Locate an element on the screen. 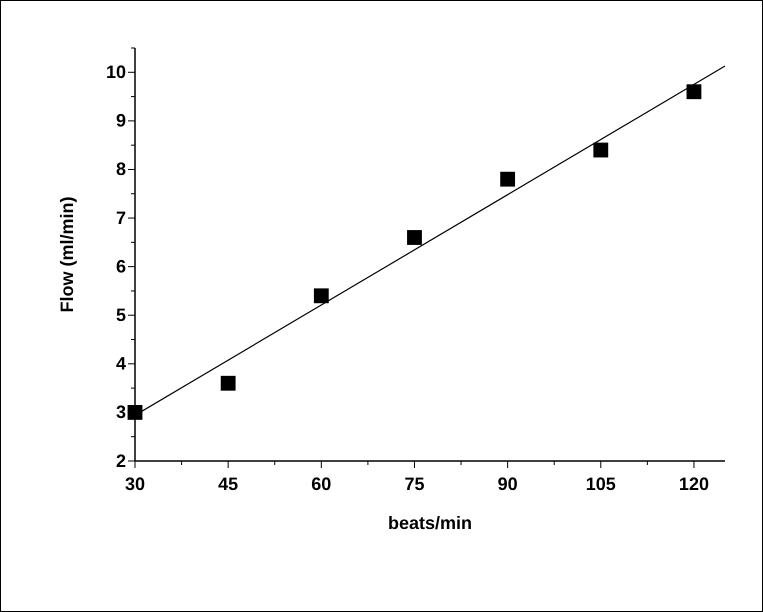  y-tick-label: 2 is located at coordinates (121, 460).